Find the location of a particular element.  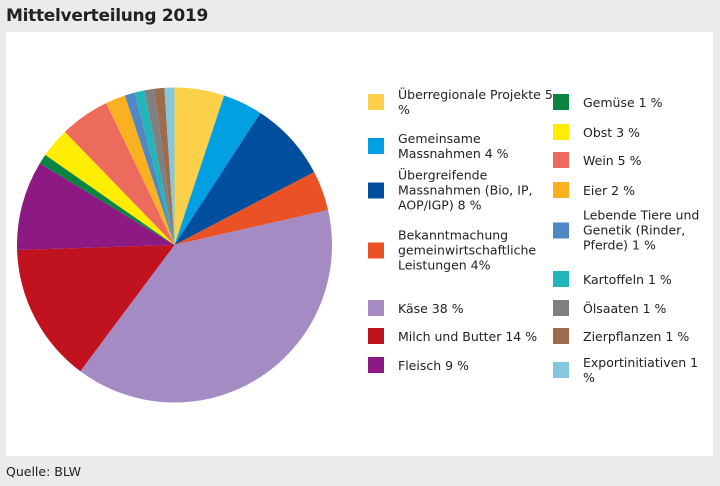

chart-title: Mittelverteilung 2019 is located at coordinates (107, 16).